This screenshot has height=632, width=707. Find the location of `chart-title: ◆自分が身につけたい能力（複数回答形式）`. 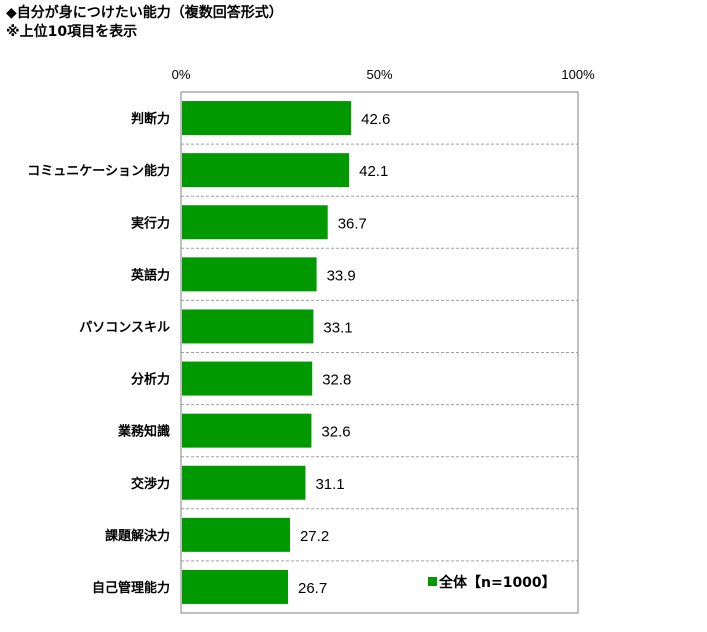

chart-title: ◆自分が身につけたい能力（複数回答形式） is located at coordinates (144, 13).